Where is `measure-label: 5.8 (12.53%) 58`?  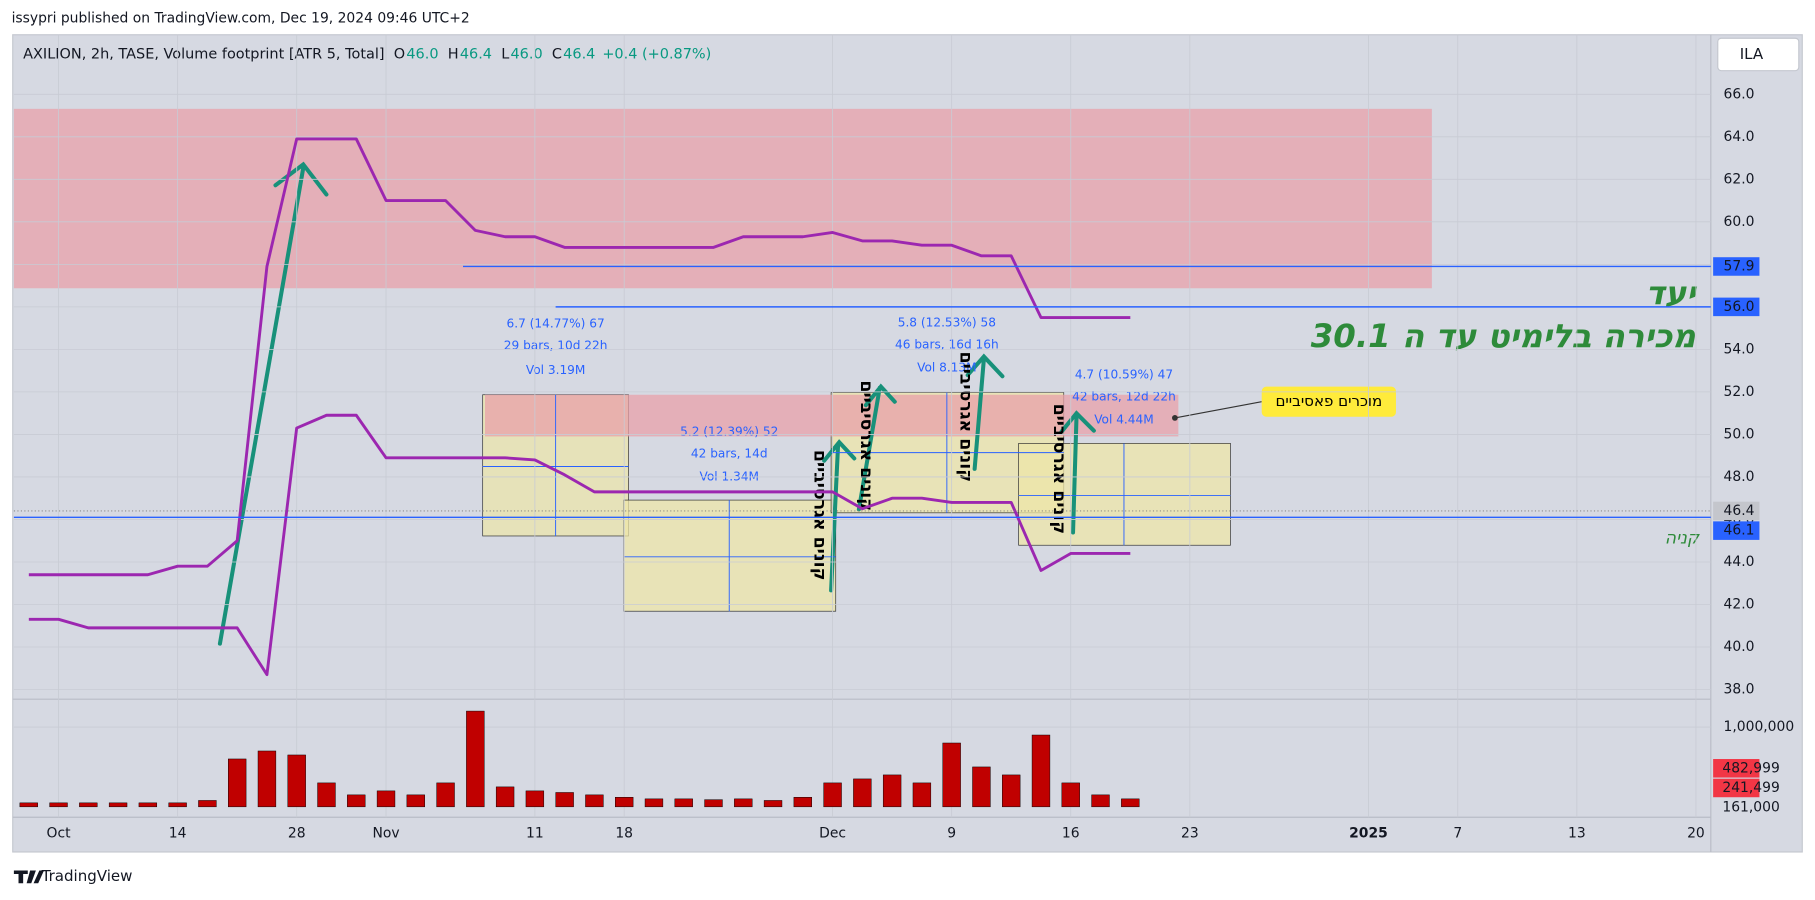
measure-label: 5.8 (12.53%) 58 is located at coordinates (947, 322).